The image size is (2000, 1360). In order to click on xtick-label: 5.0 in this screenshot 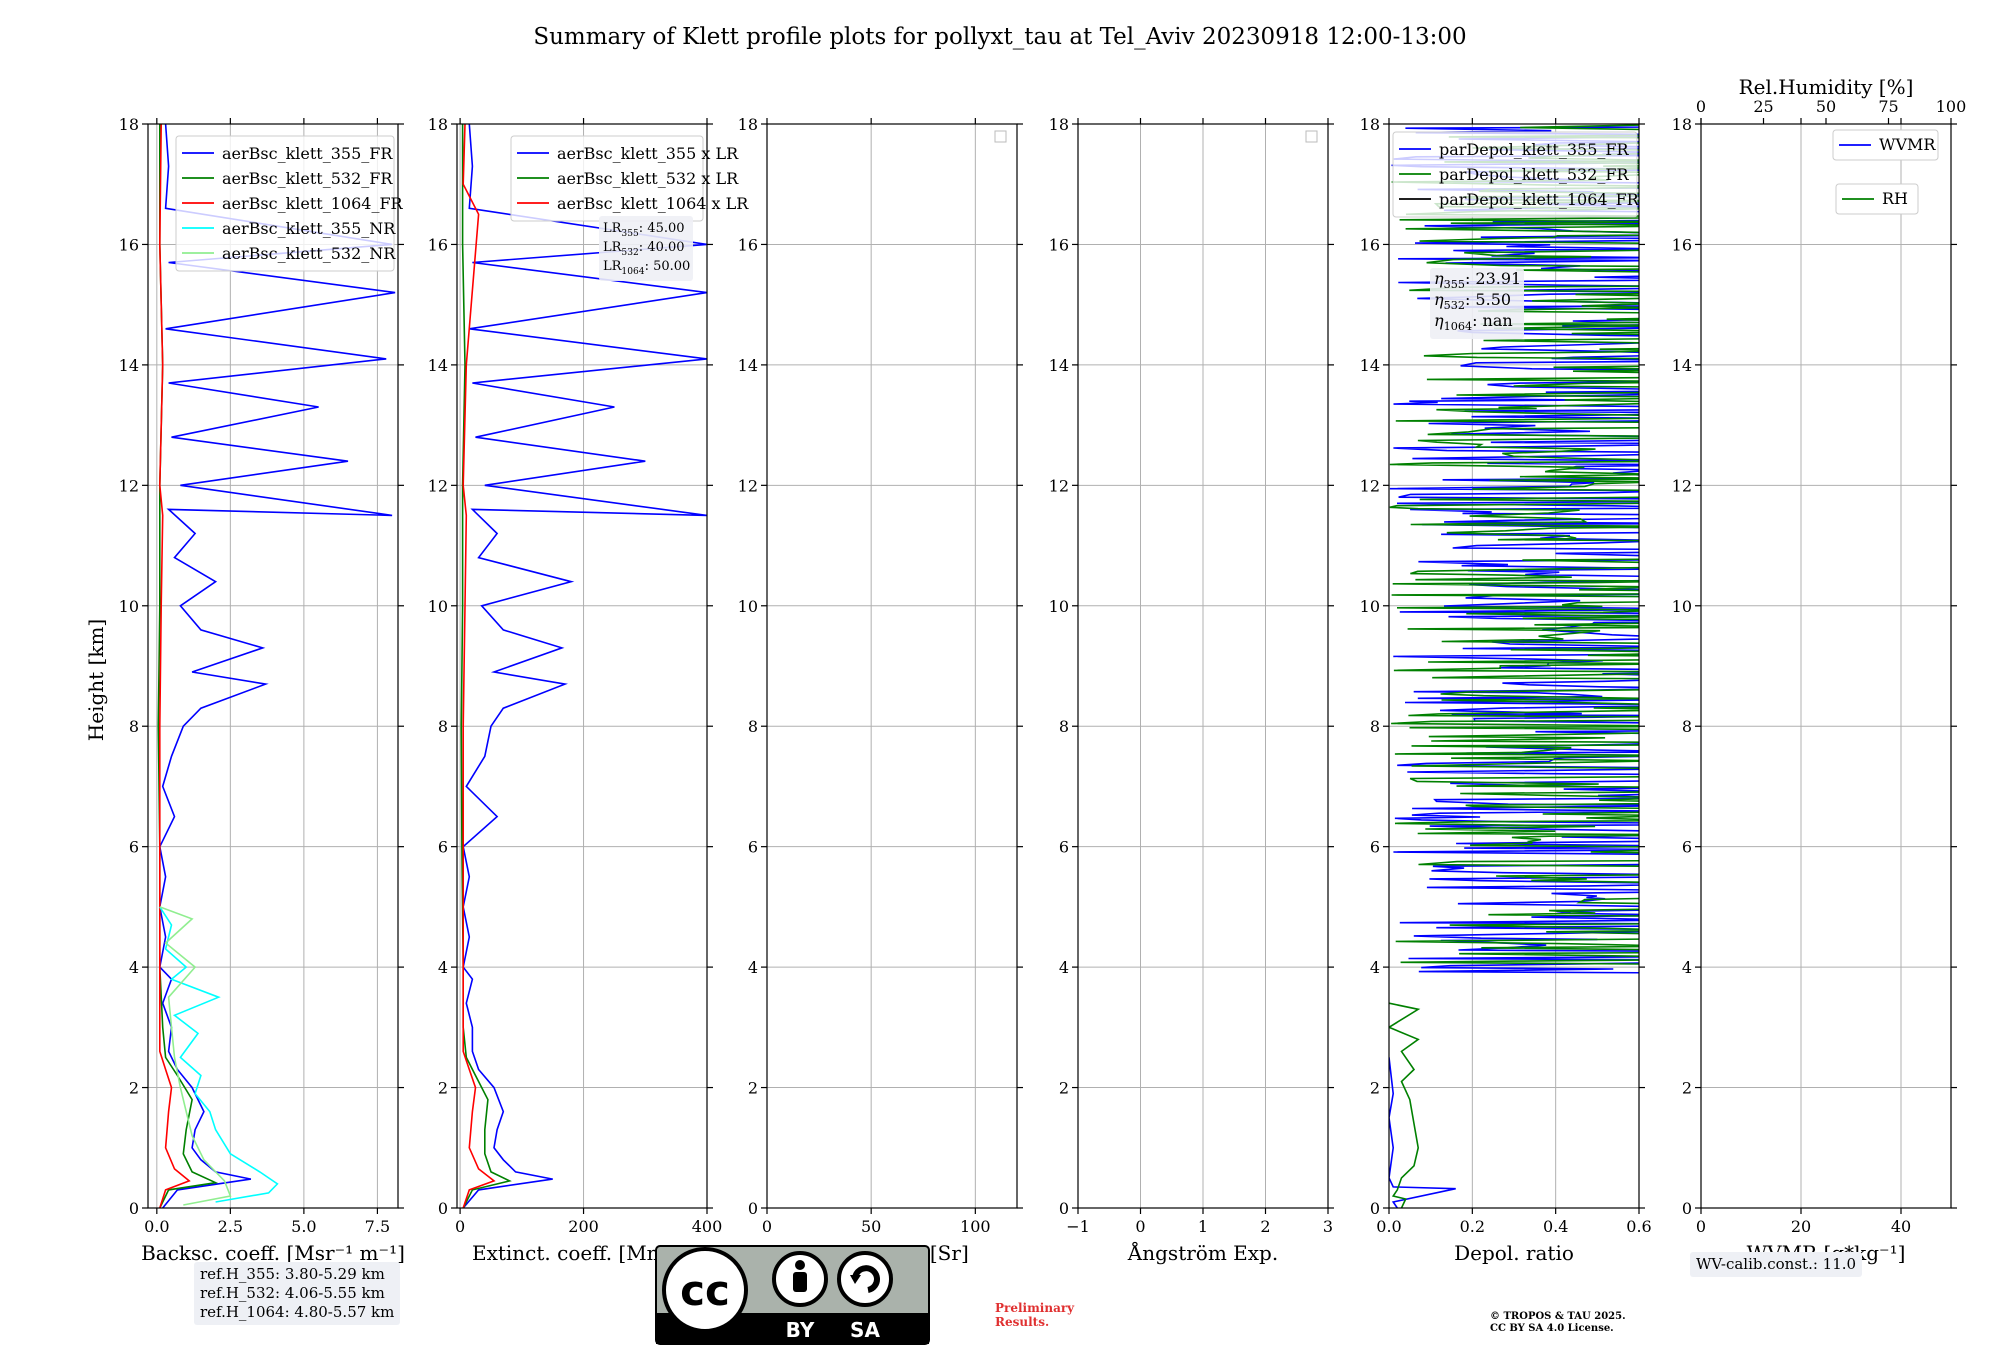, I will do `click(303, 1226)`.